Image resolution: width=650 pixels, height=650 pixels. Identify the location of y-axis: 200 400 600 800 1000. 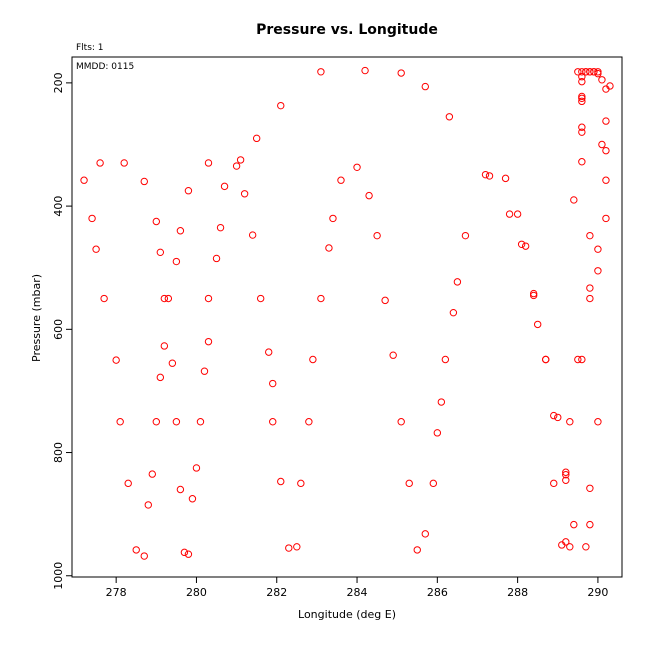
(62, 331).